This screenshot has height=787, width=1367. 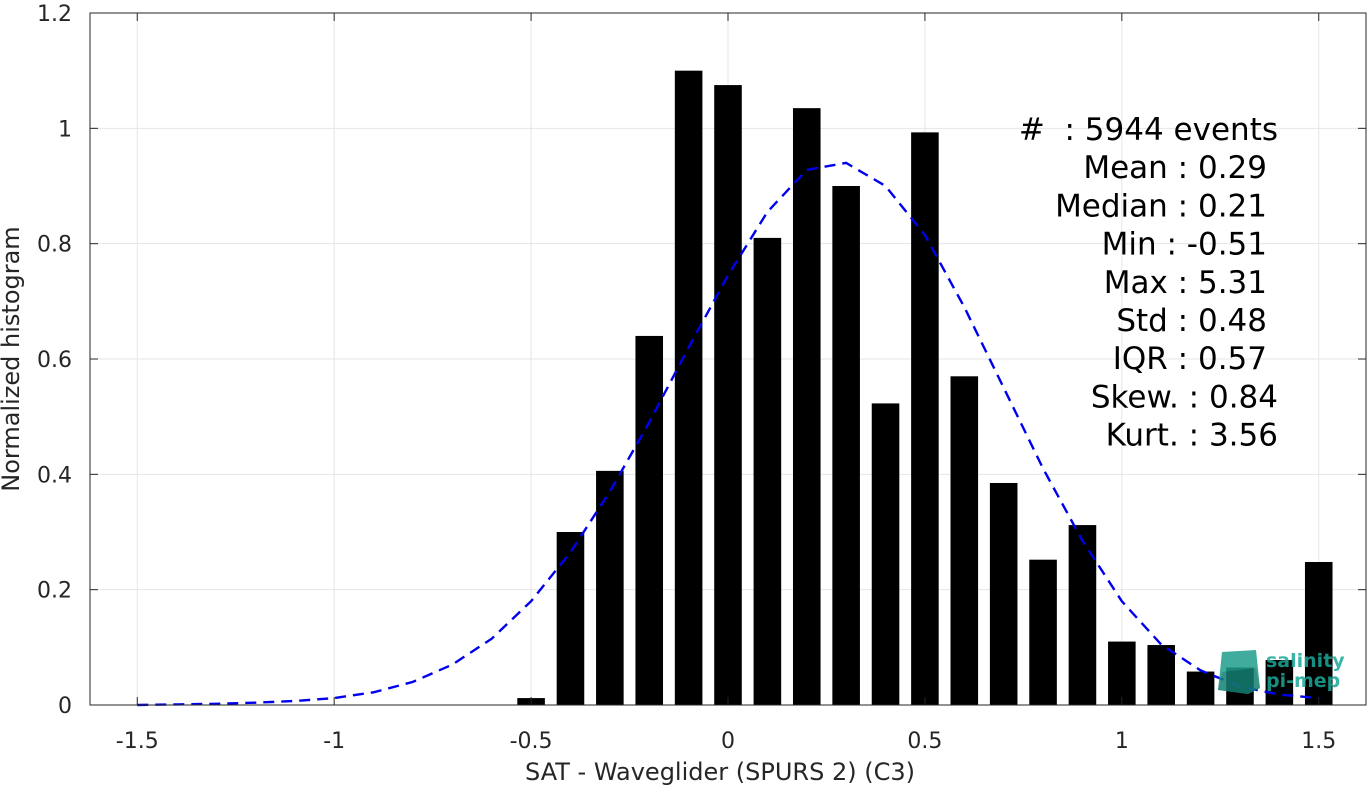 What do you see at coordinates (1175, 168) in the screenshot?
I see `stat-line: Mean : 0.29` at bounding box center [1175, 168].